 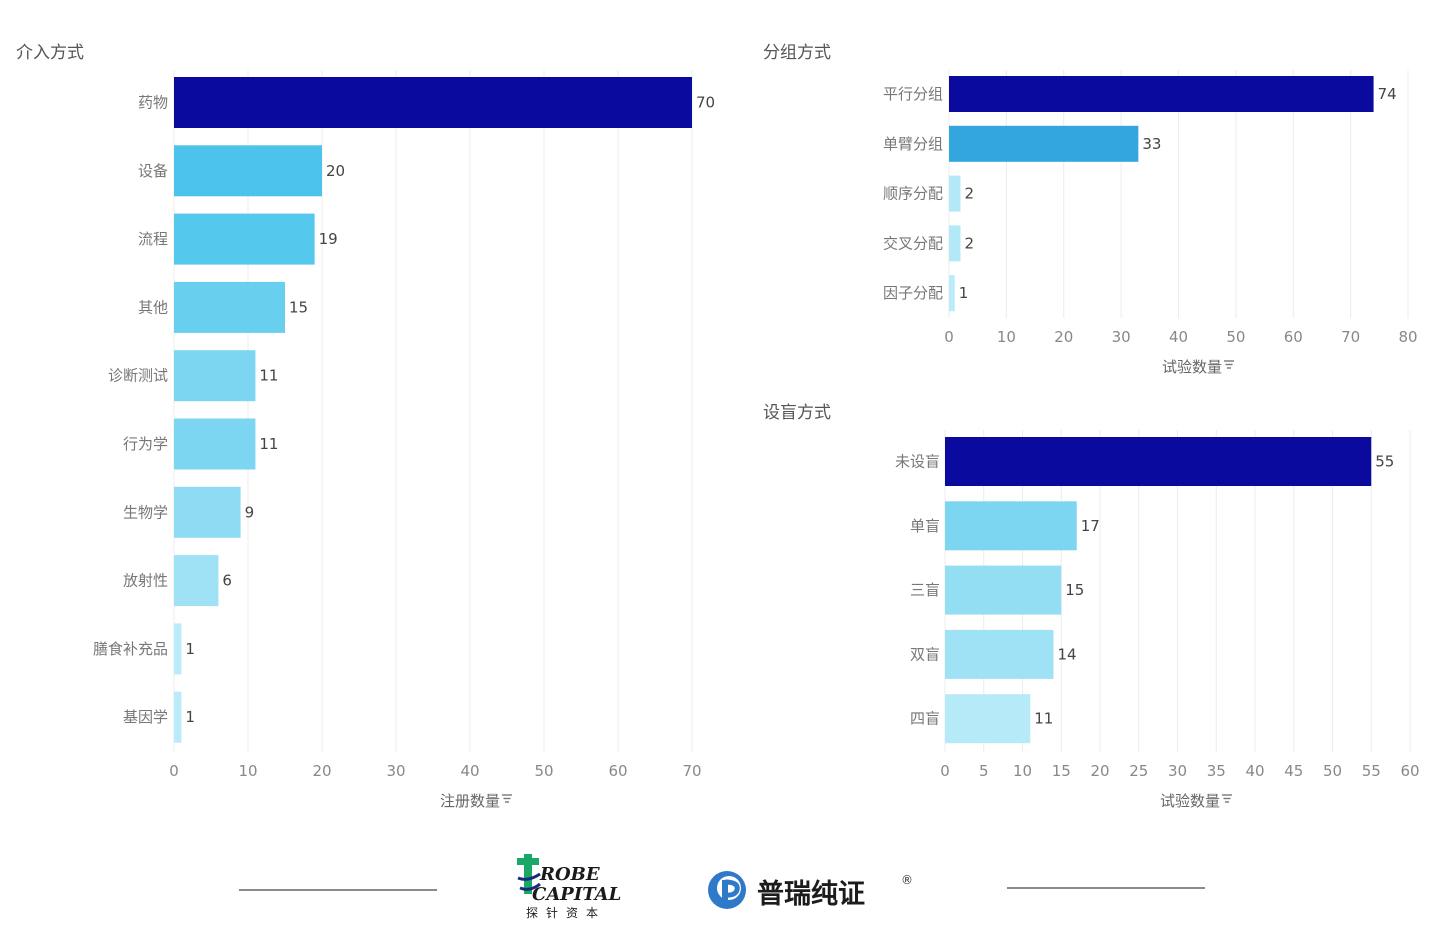 What do you see at coordinates (153, 171) in the screenshot?
I see `intervention-category-label: 设备` at bounding box center [153, 171].